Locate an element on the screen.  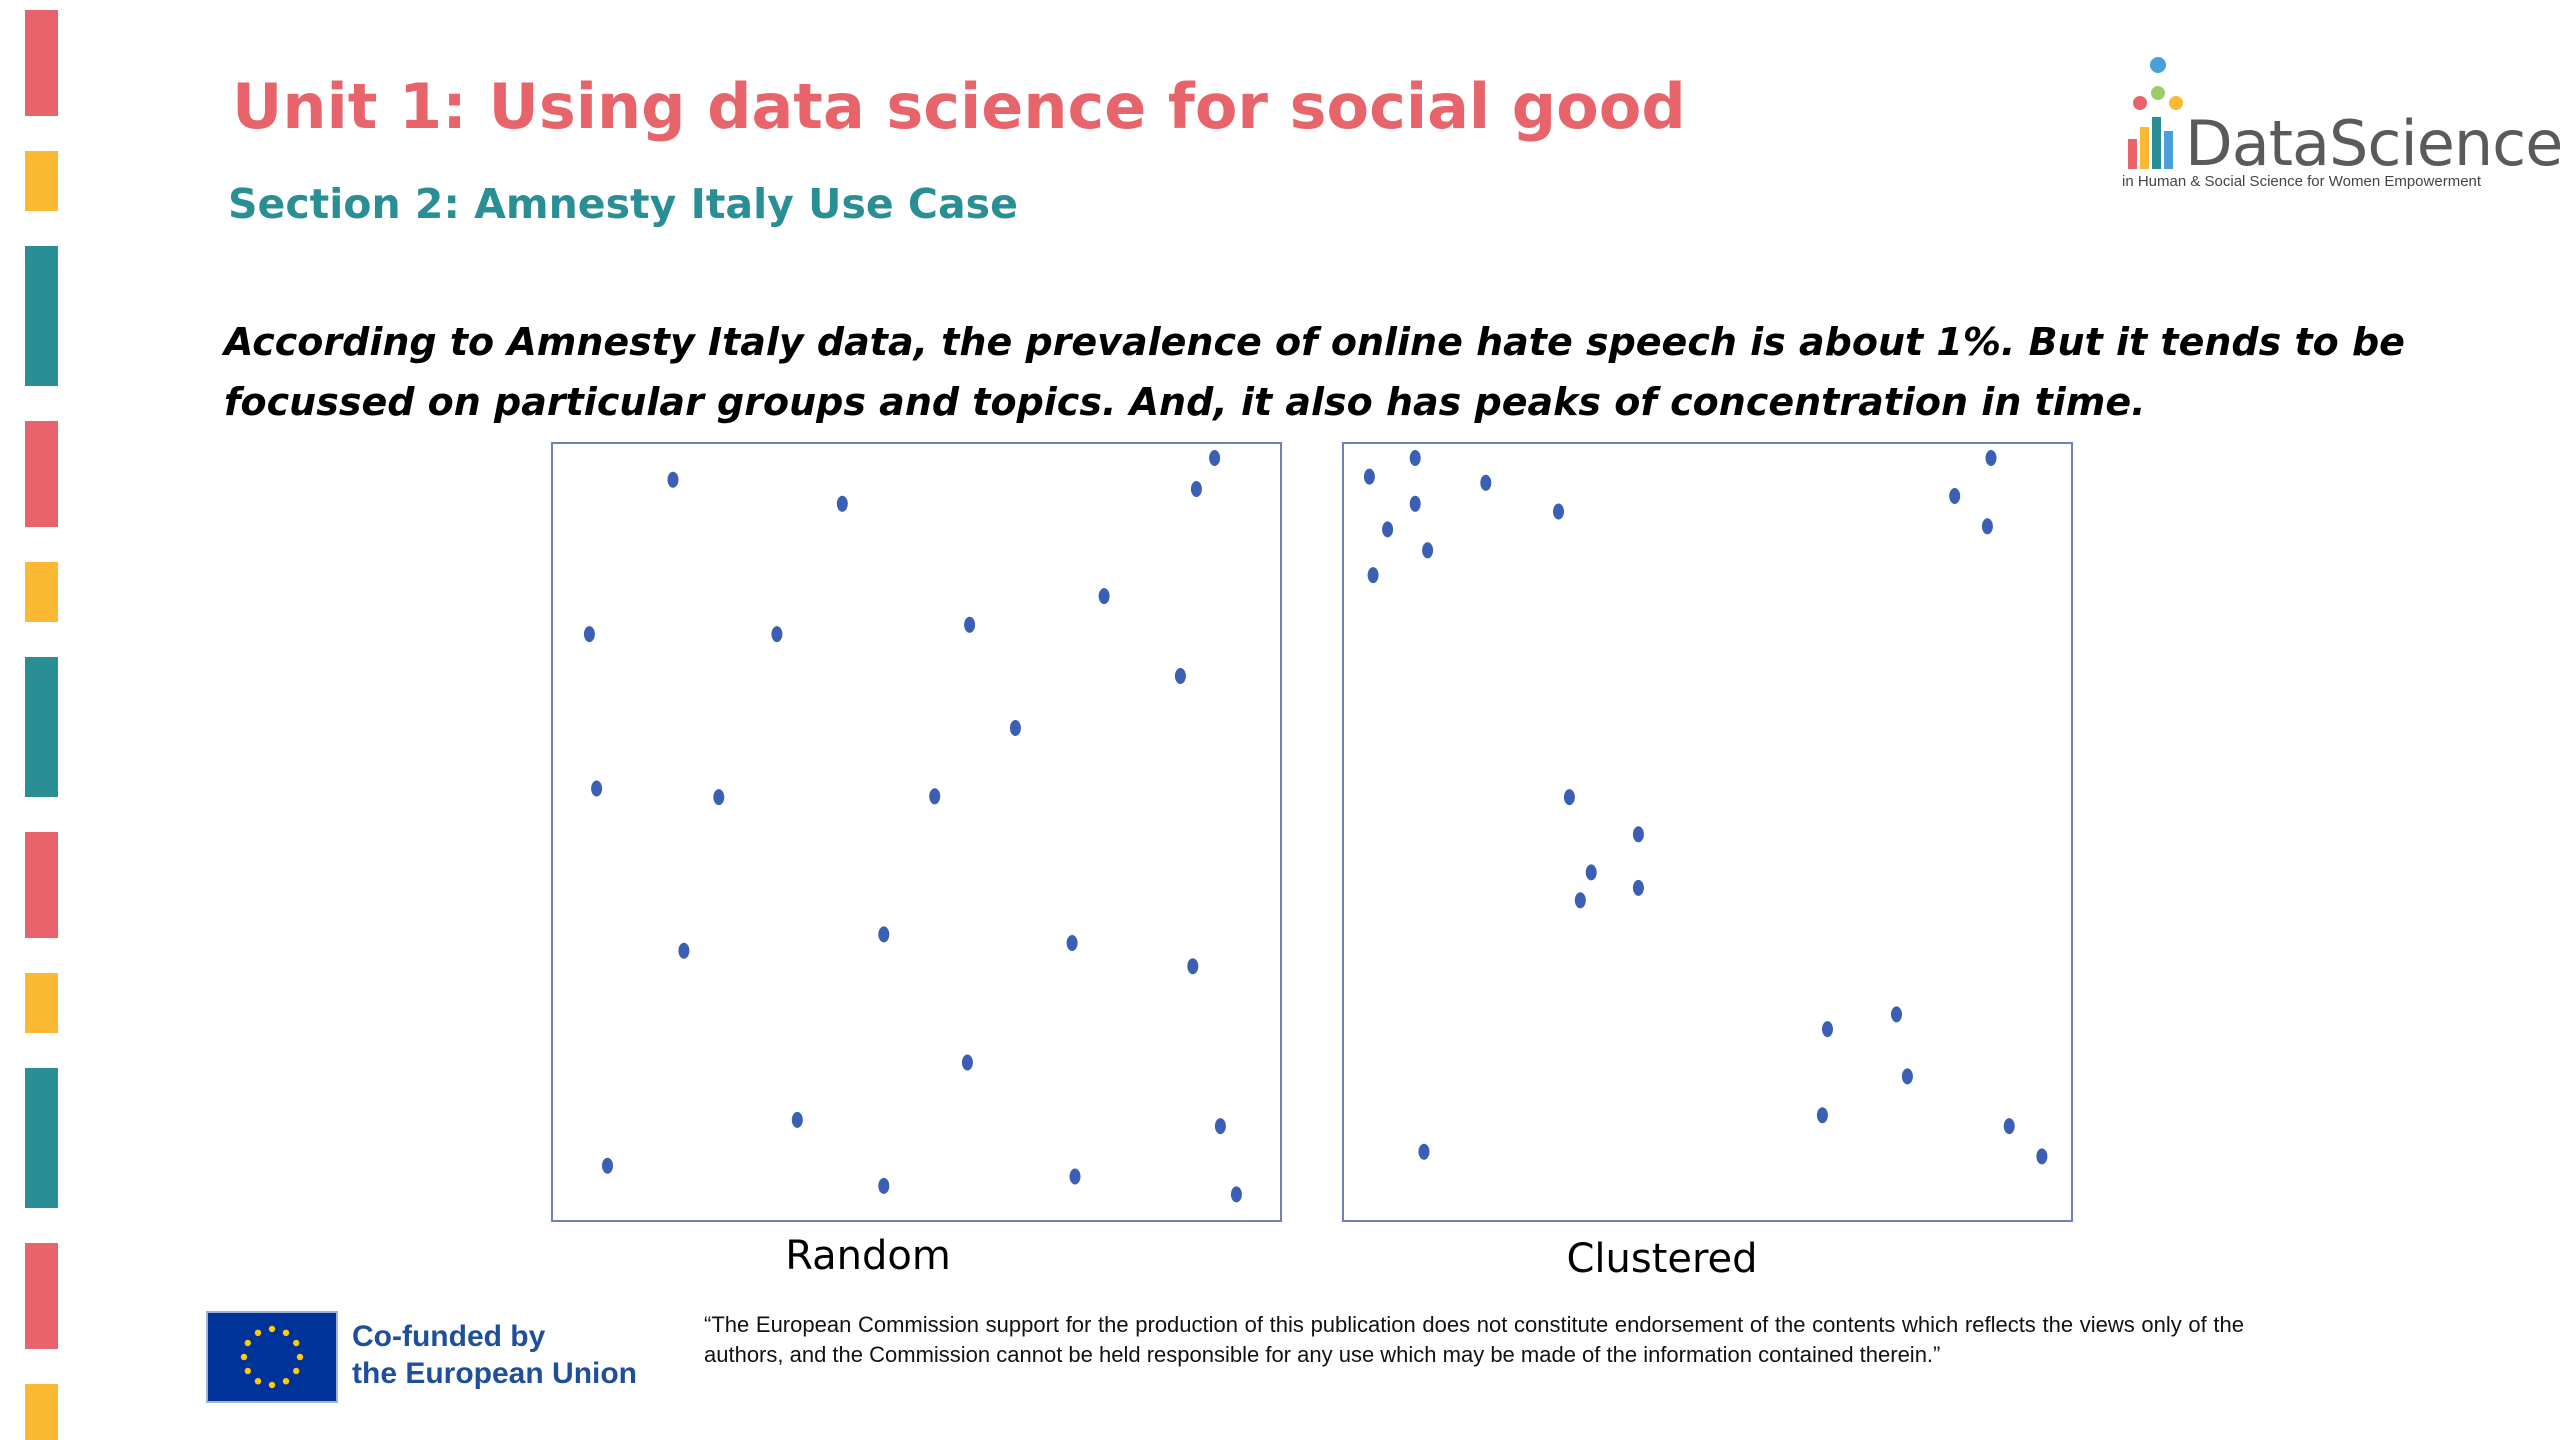
random-caption: Random is located at coordinates (868, 1256).